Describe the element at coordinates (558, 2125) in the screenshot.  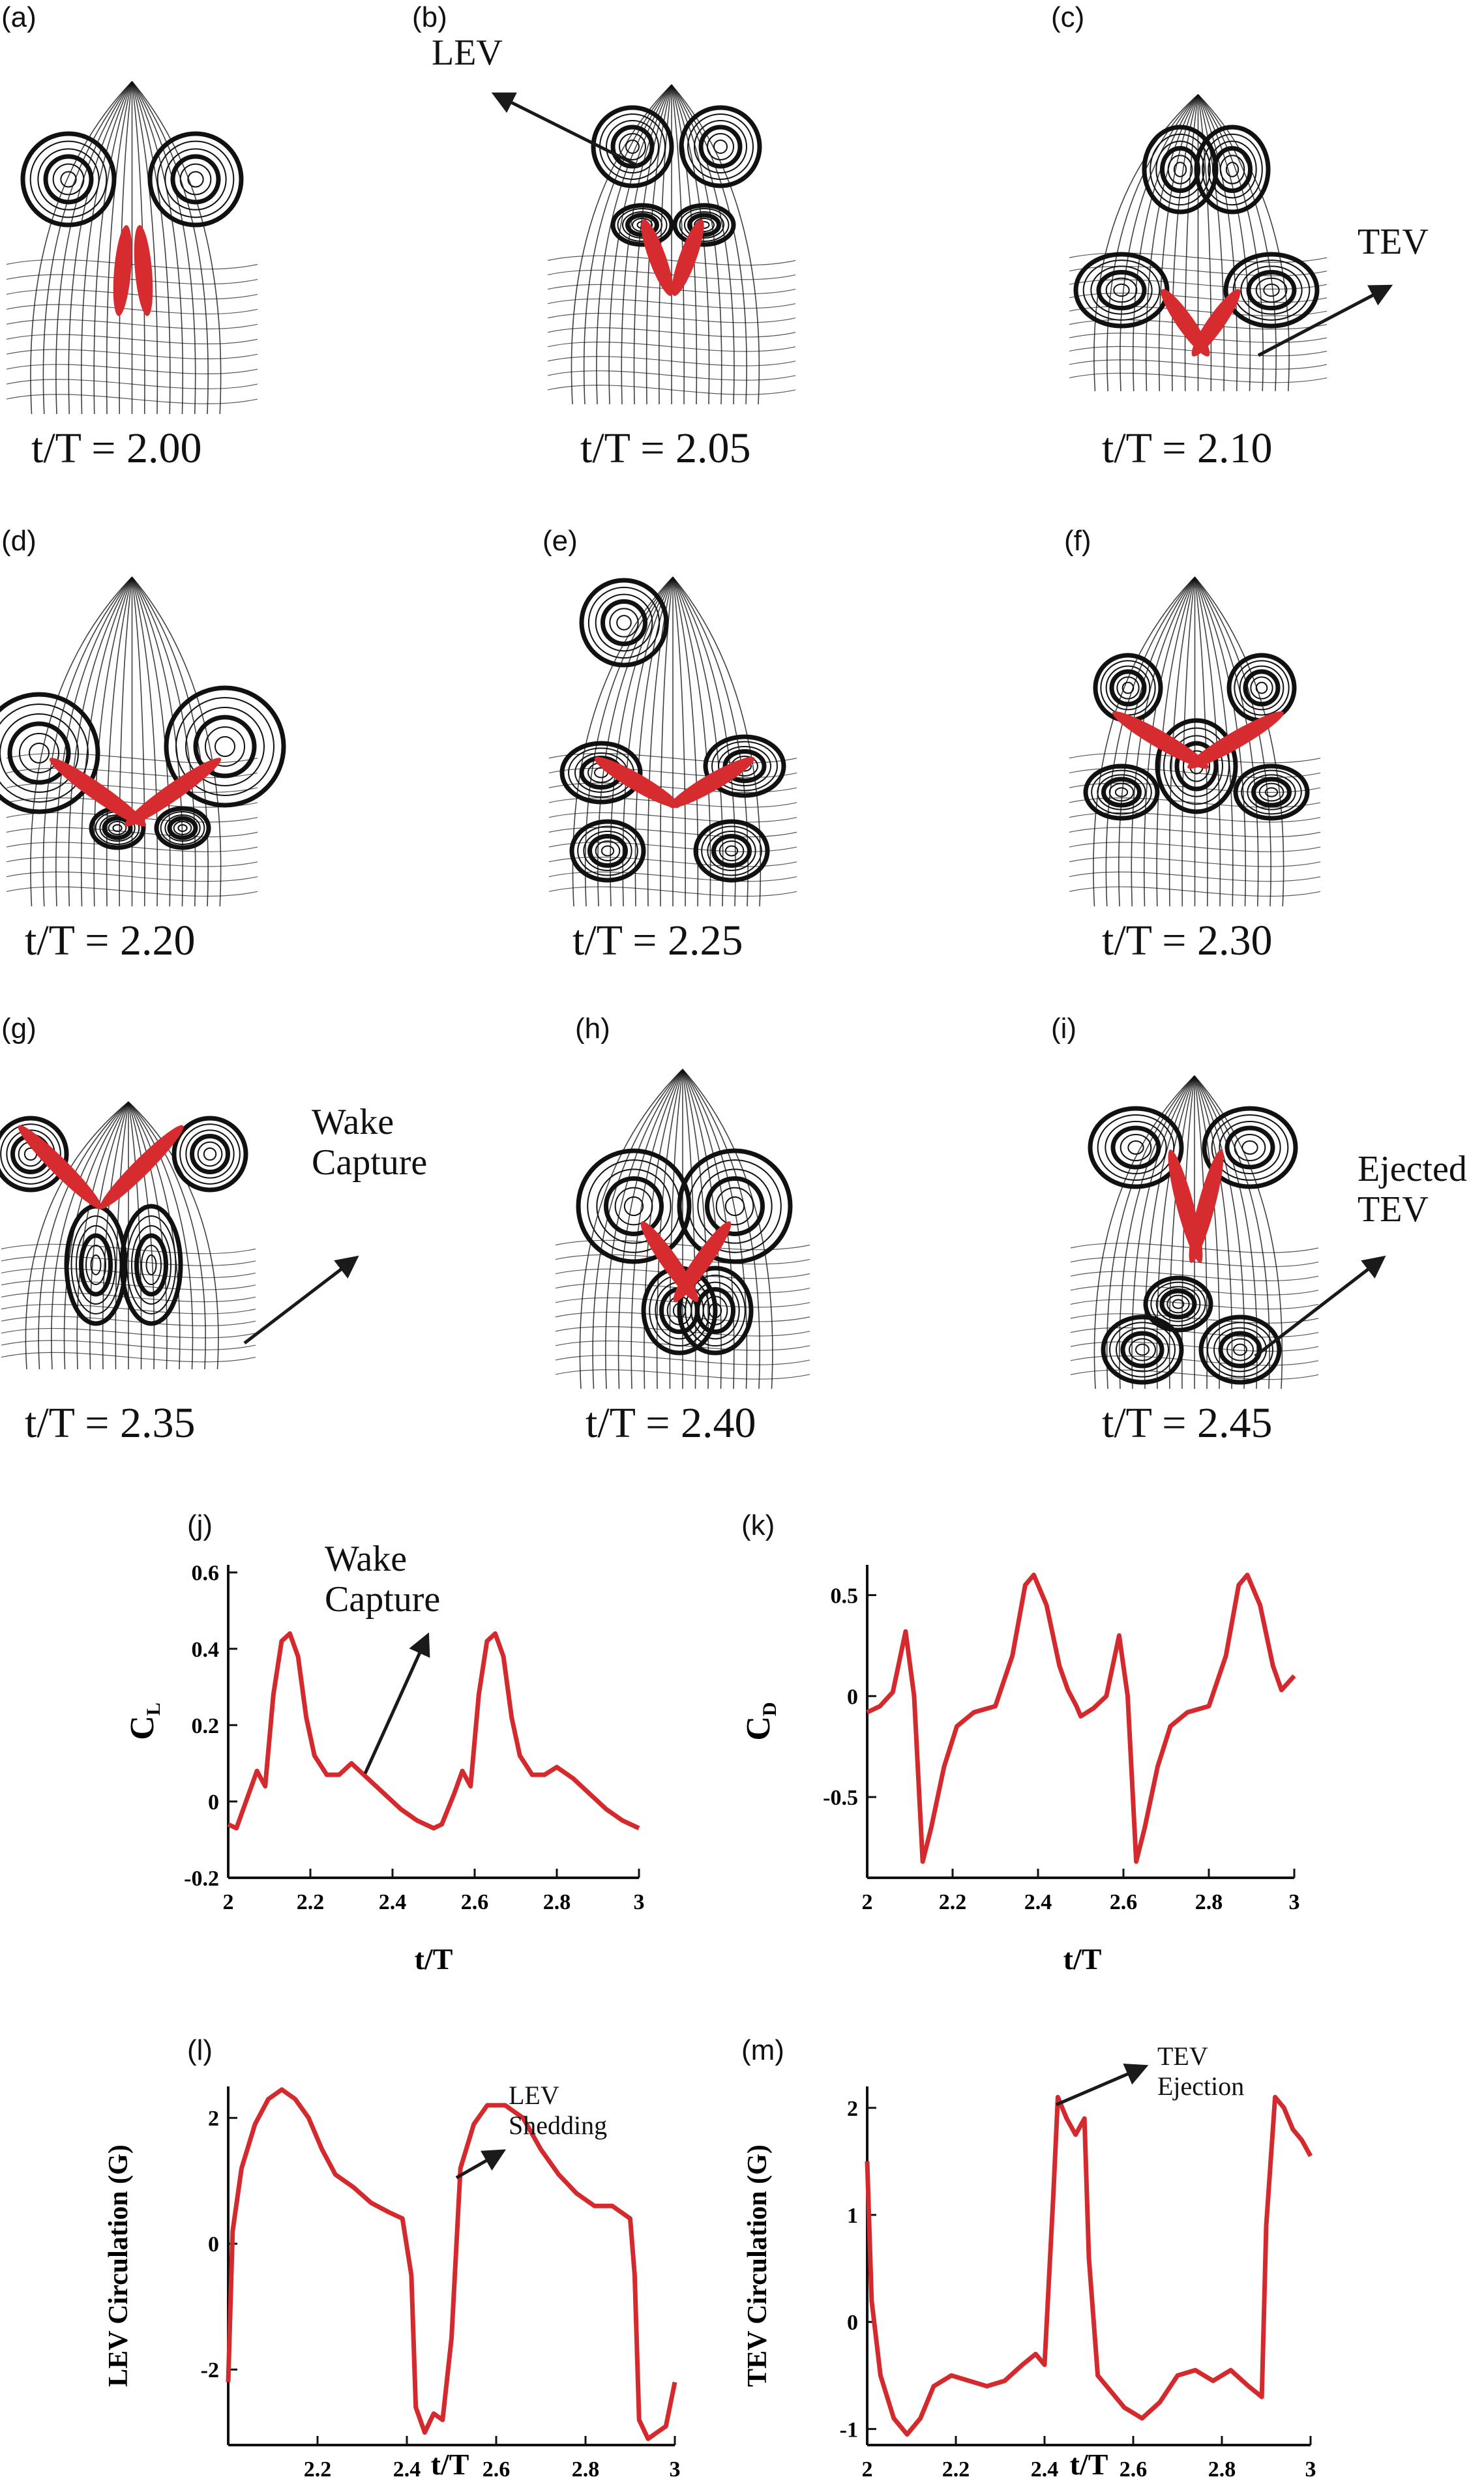
I see `plot-annotation-shedding: Shedding` at that location.